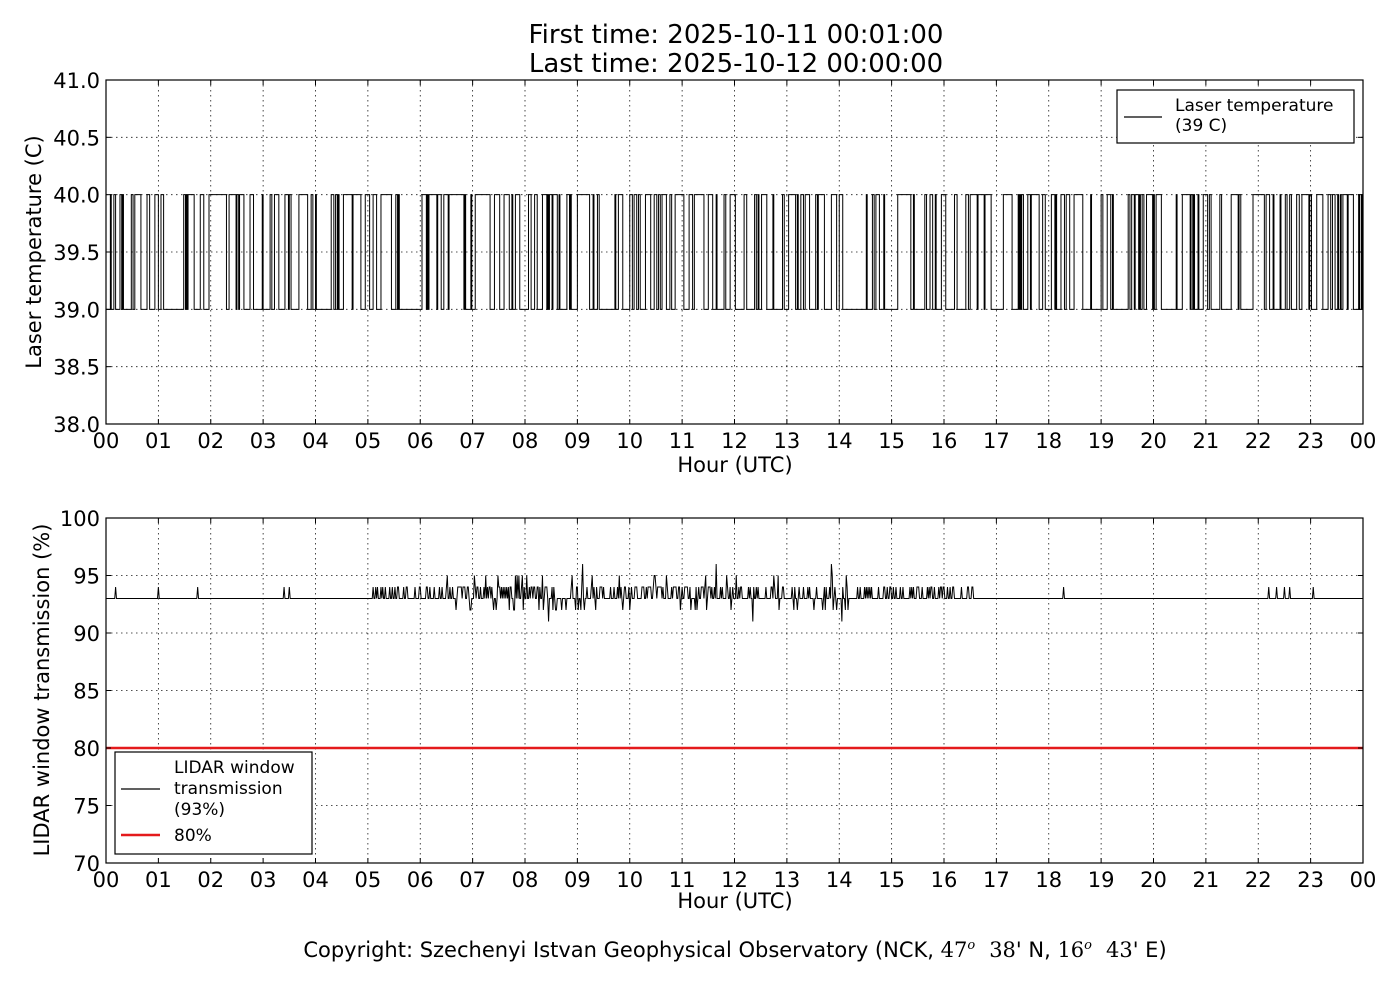  Describe the element at coordinates (891, 880) in the screenshot. I see `bottom-x-tick-label: 15` at that location.